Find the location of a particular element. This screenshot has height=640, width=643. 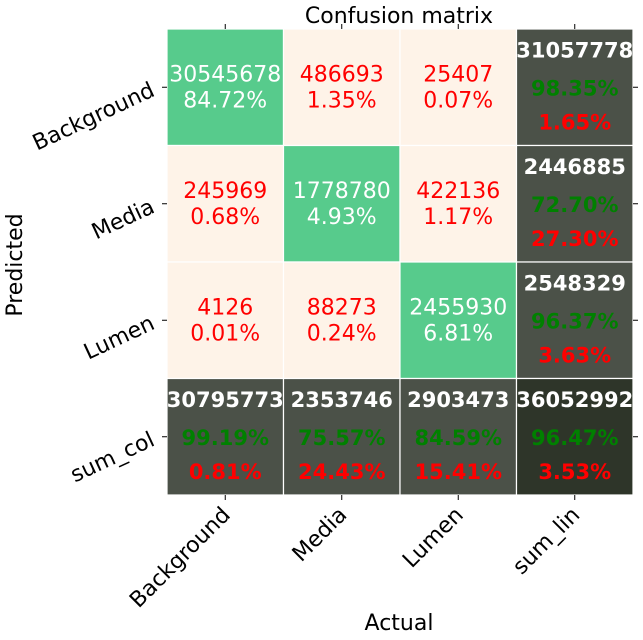

cell-count: 88273 is located at coordinates (342, 307).